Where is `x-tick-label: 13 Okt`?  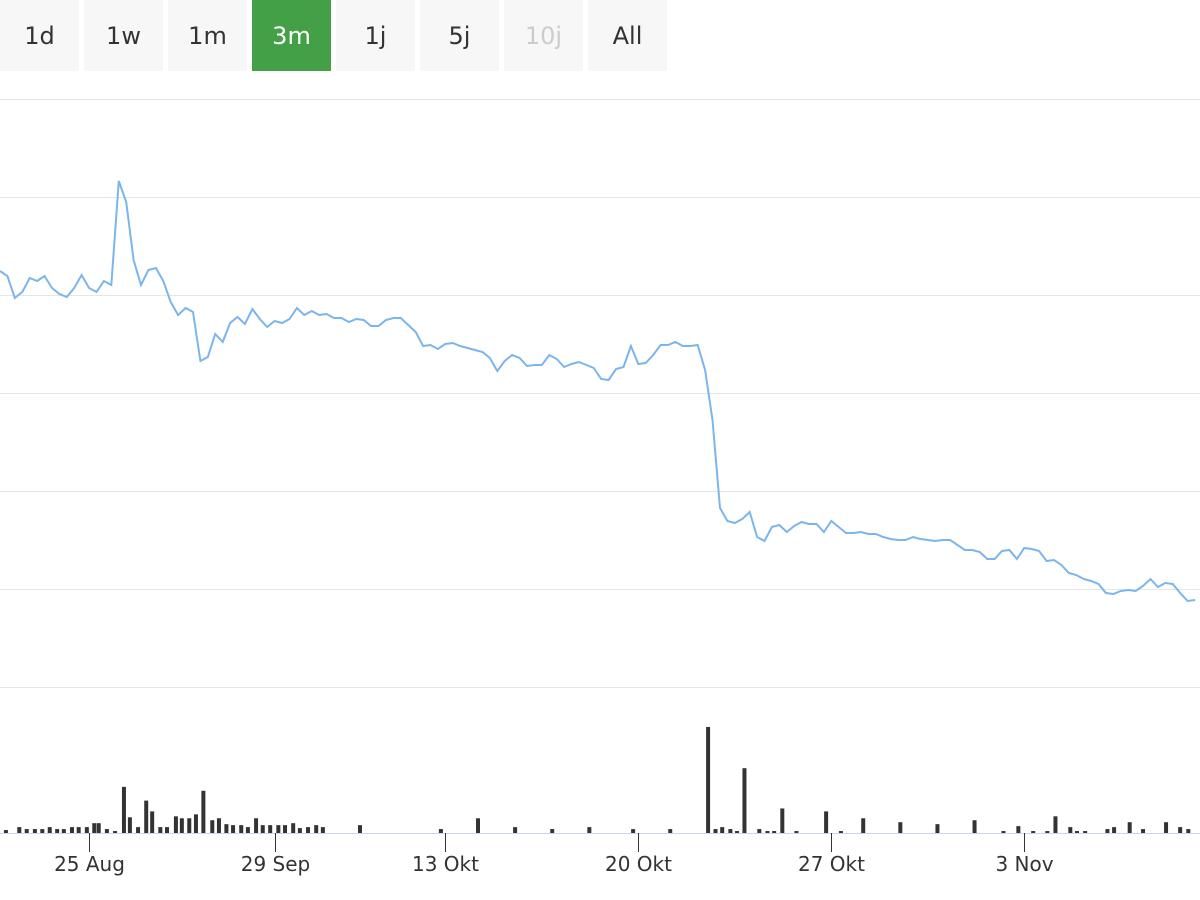
x-tick-label: 13 Okt is located at coordinates (445, 864).